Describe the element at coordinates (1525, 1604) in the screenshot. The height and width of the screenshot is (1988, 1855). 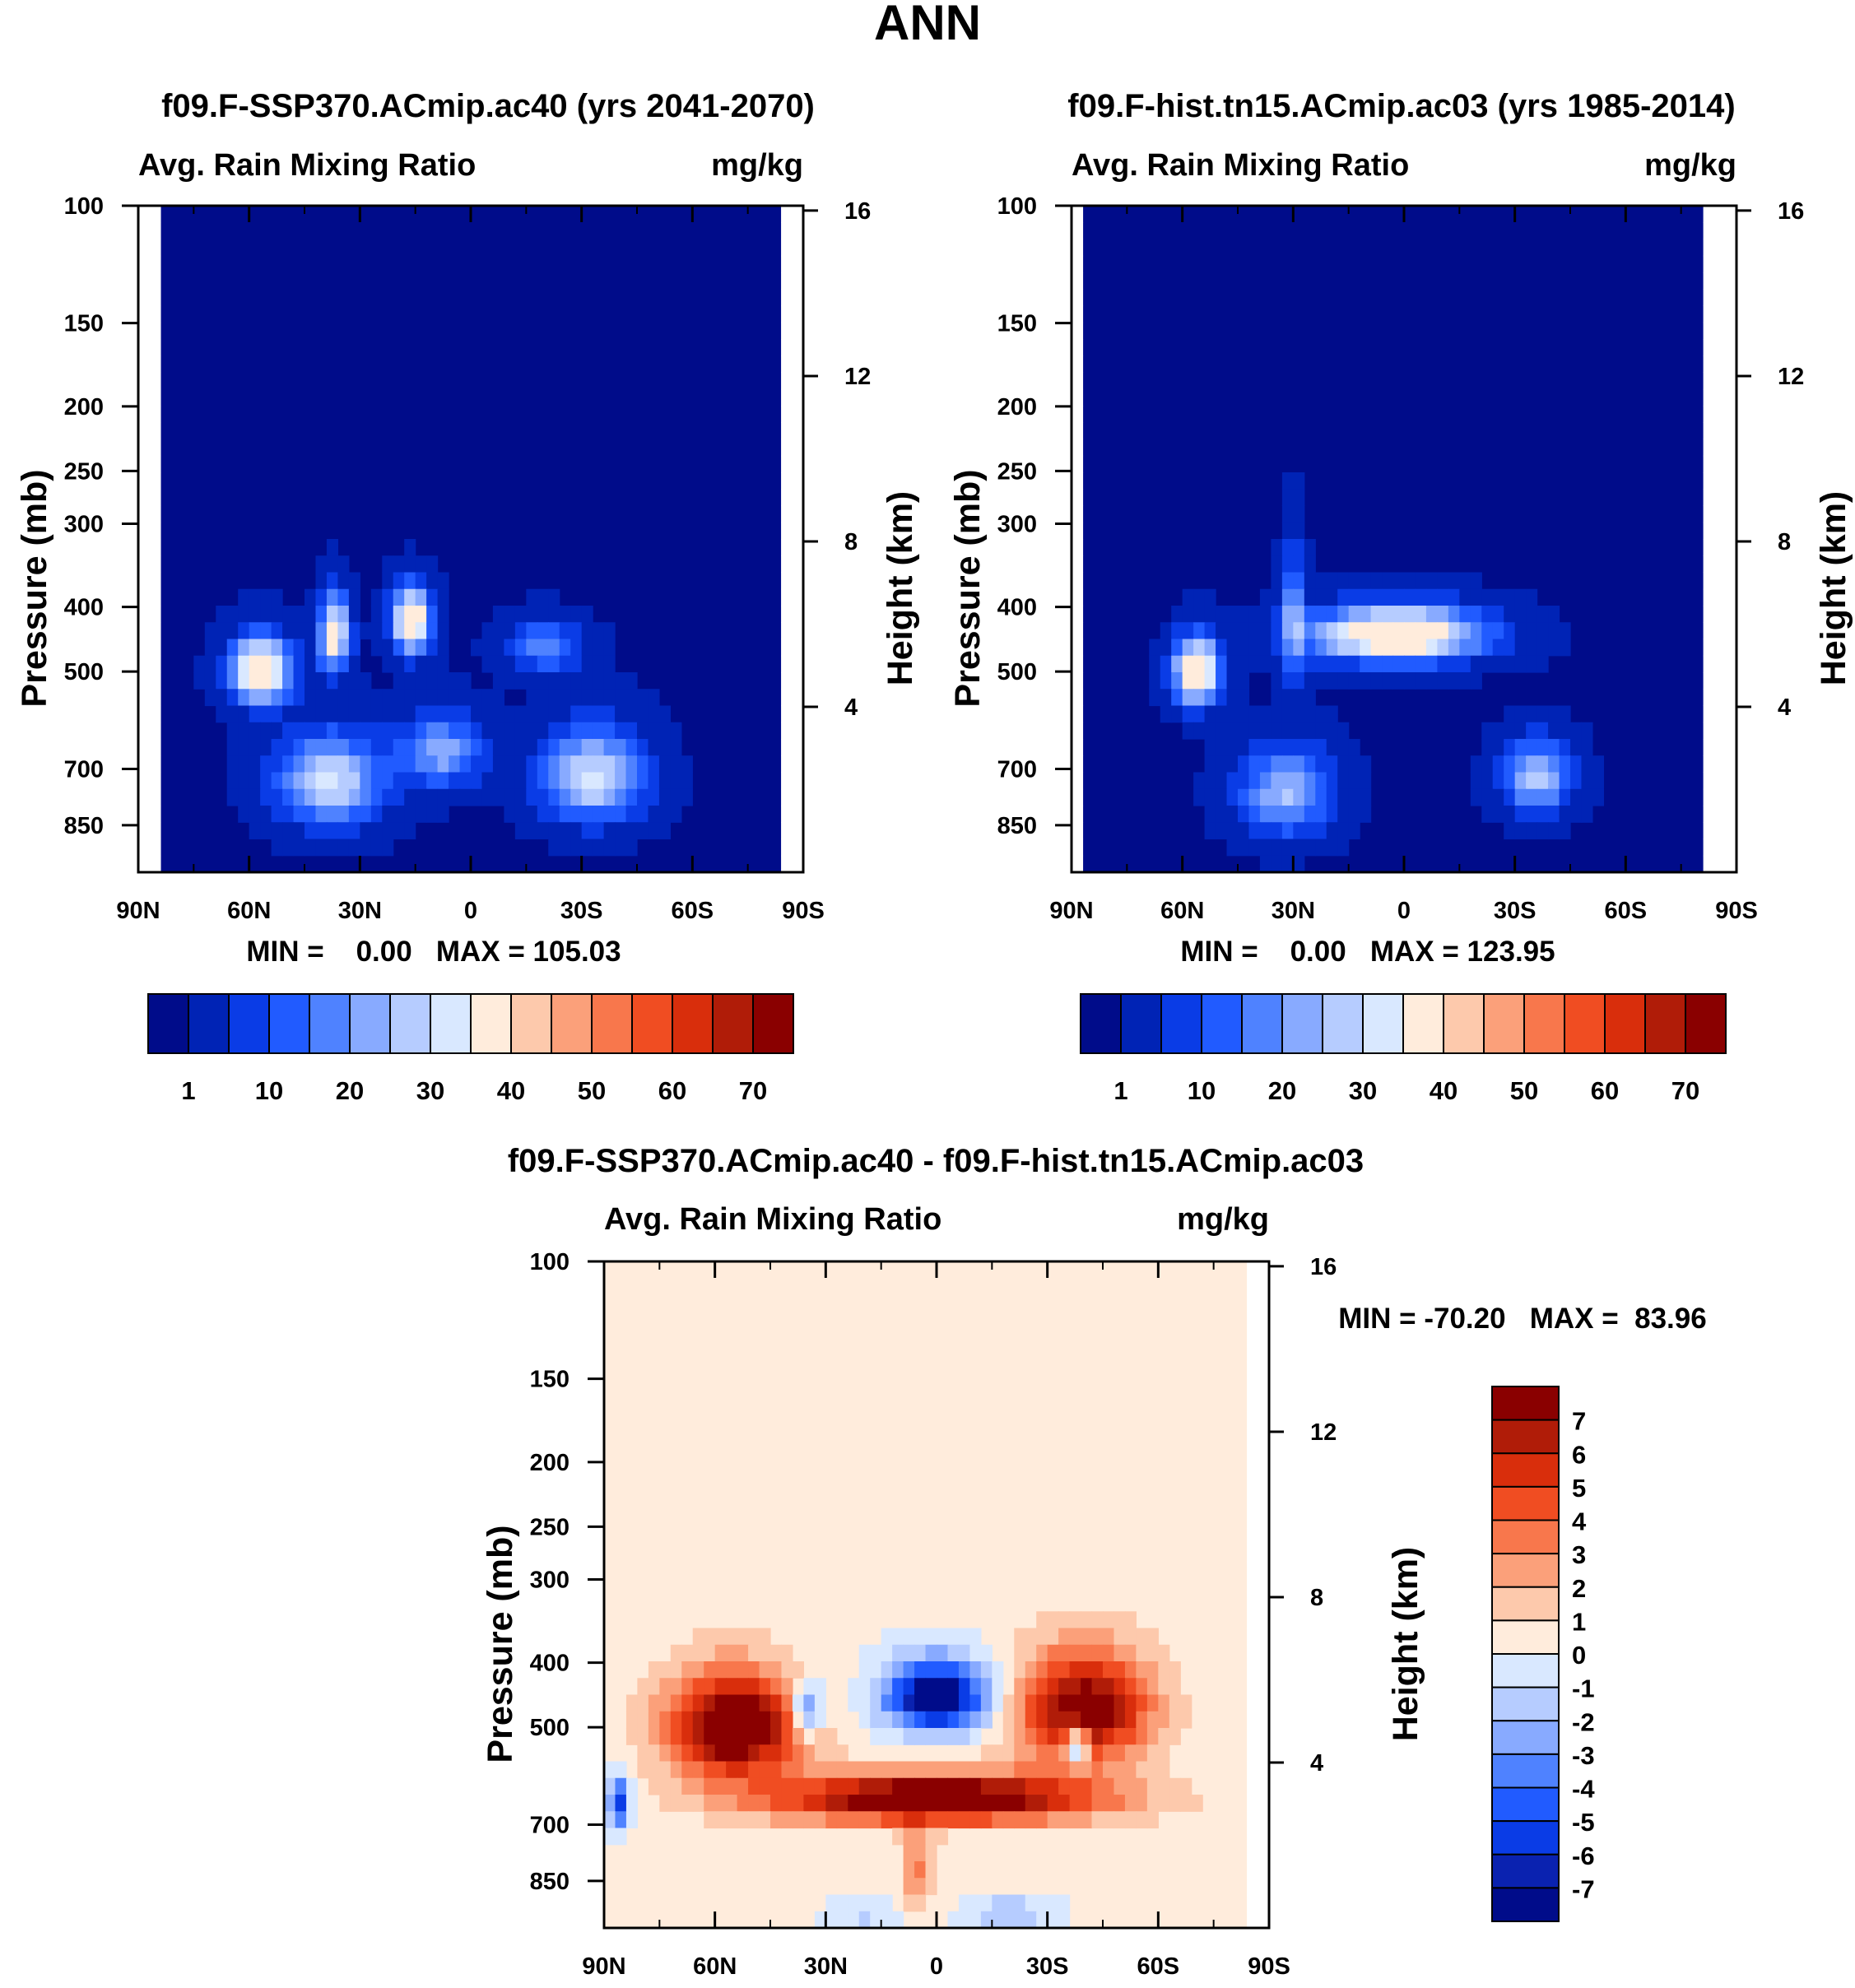
I see `colorbar-box` at that location.